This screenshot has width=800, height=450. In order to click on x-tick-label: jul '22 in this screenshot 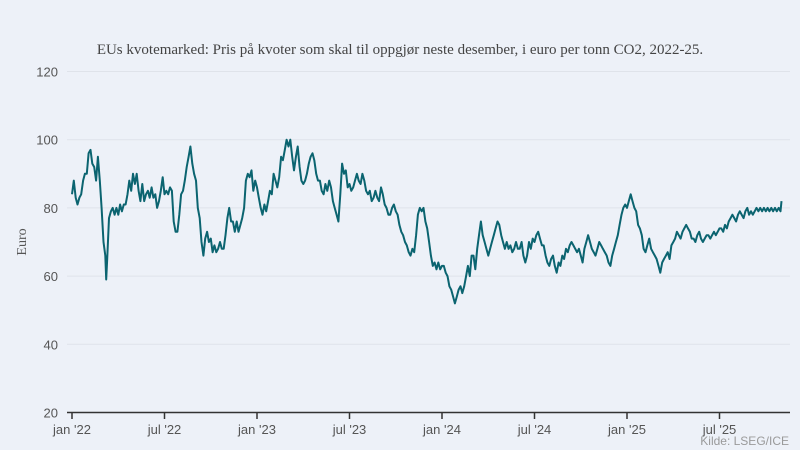, I will do `click(164, 429)`.